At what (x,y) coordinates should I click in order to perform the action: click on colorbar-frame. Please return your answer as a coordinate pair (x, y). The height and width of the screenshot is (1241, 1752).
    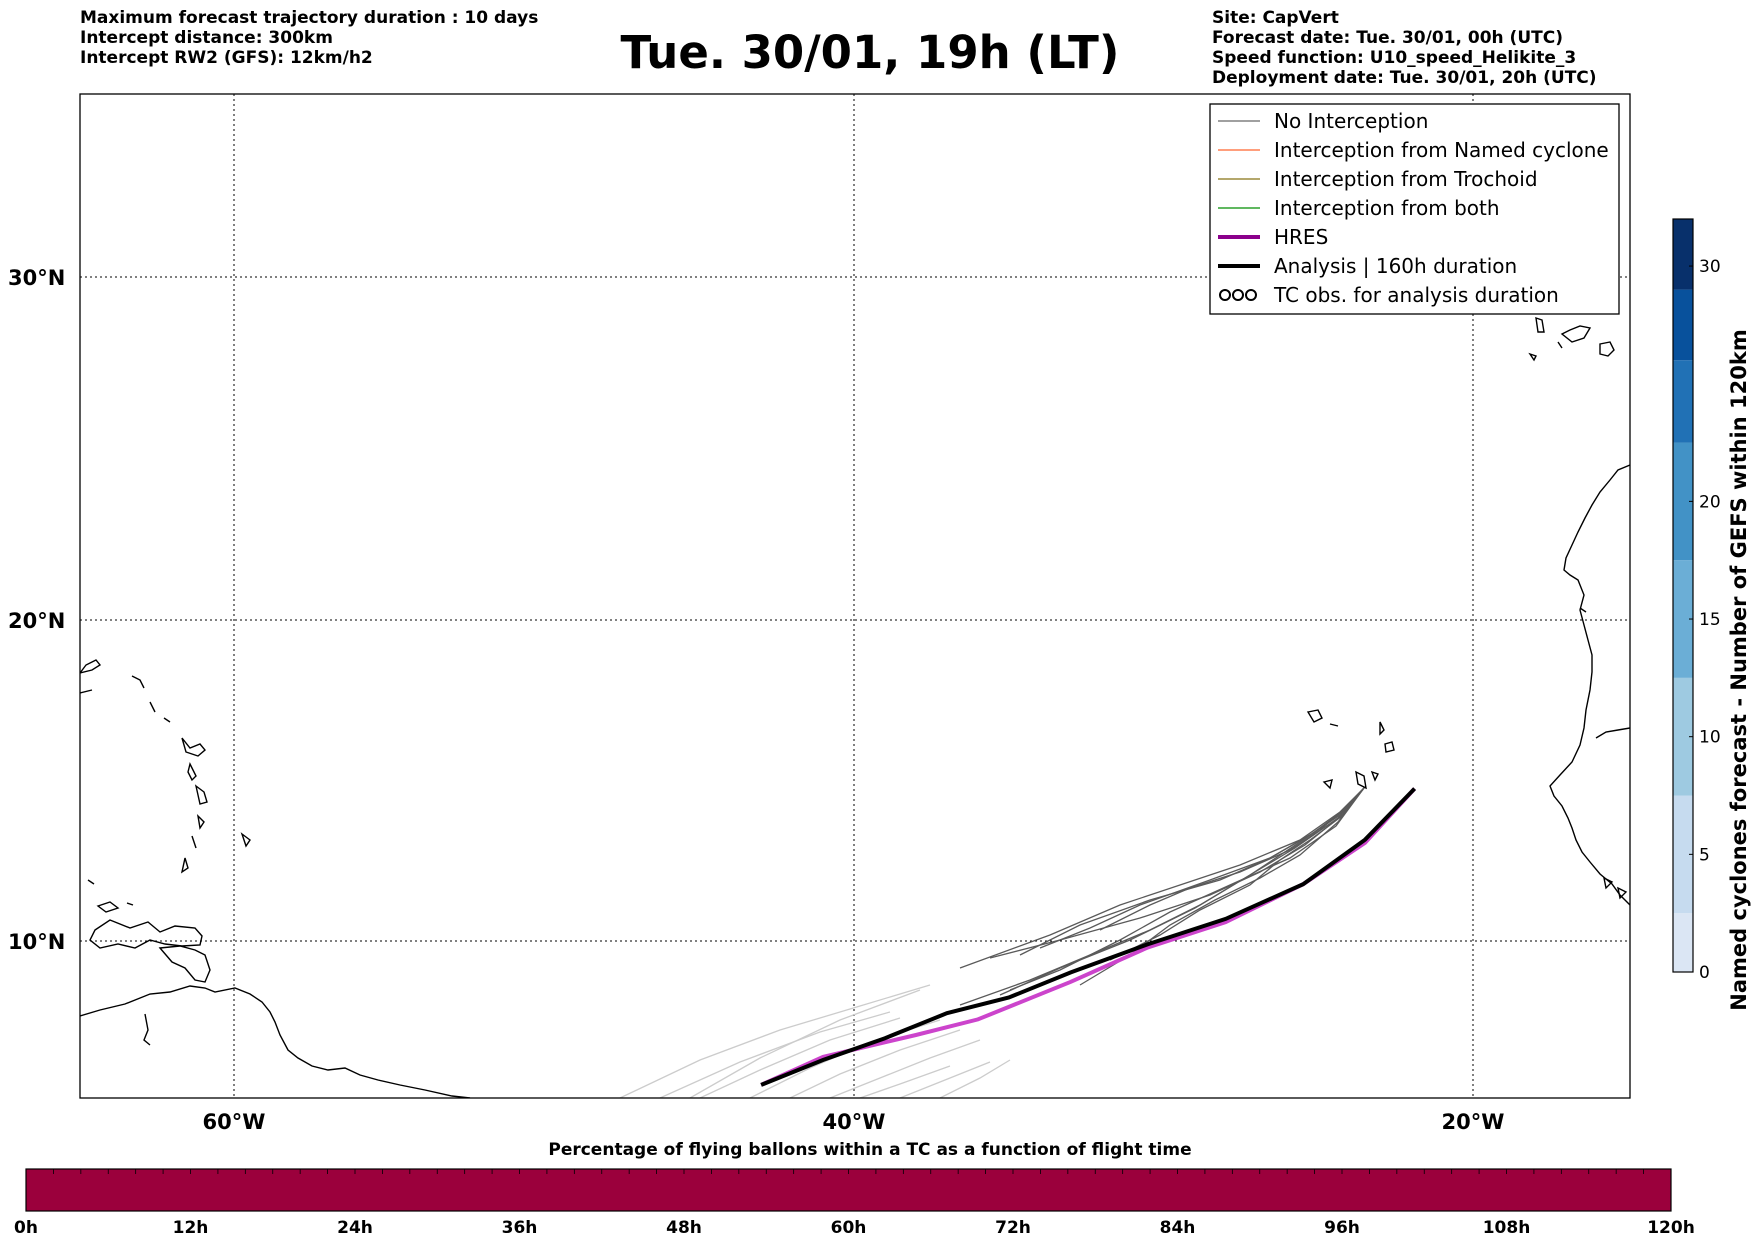
    Looking at the image, I should click on (1683, 595).